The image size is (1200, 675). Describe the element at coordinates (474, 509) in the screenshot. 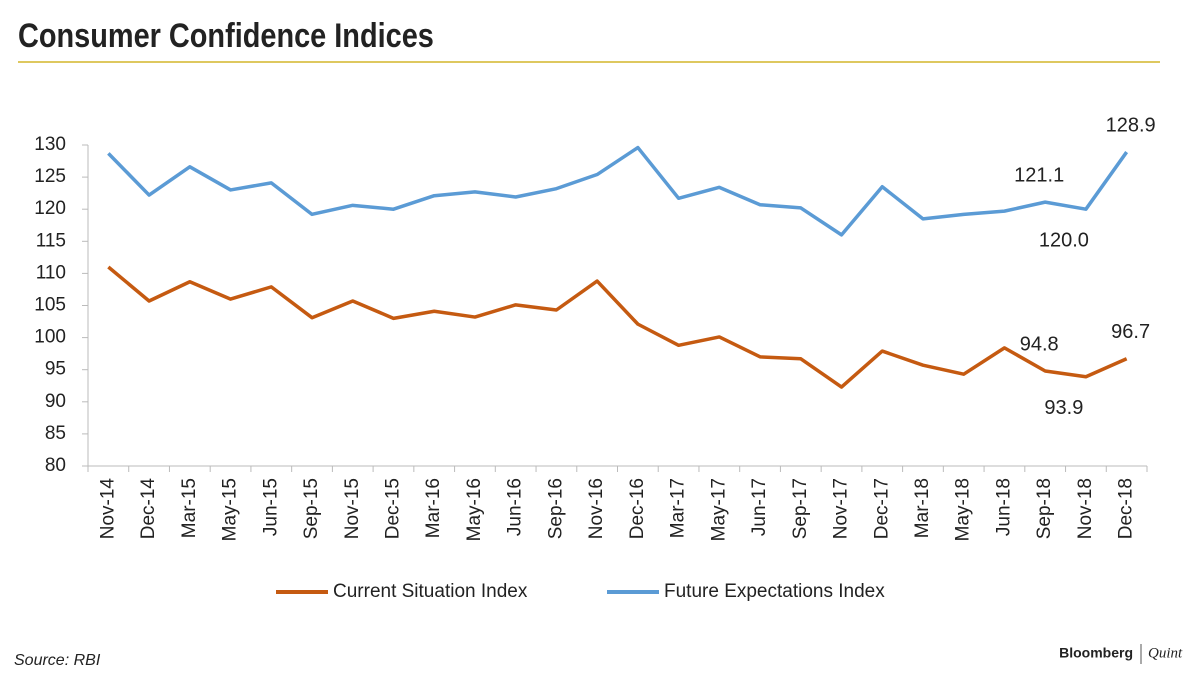

I see `x-tick-label: May-16` at that location.